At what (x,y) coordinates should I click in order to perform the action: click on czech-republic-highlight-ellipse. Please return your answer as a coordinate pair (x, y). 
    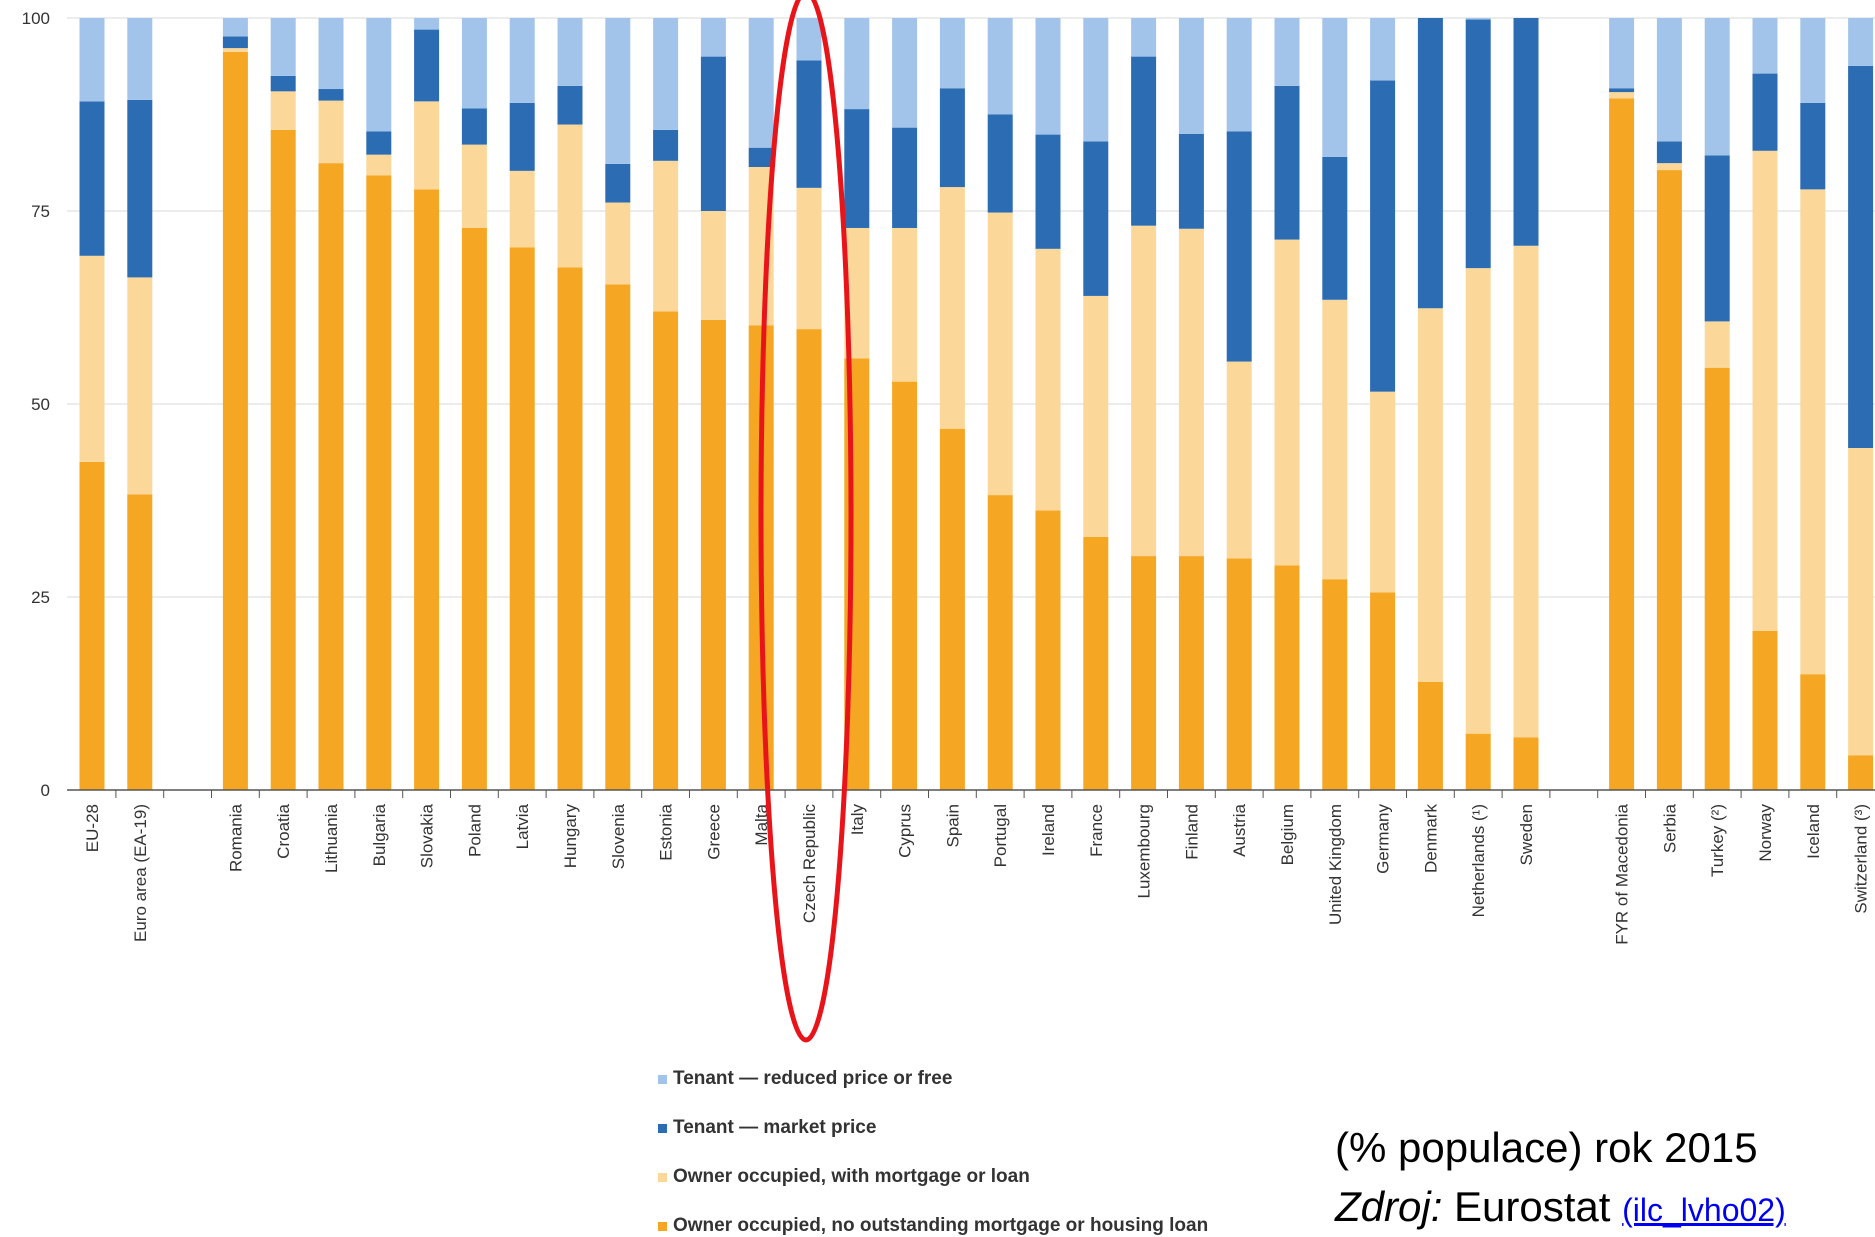
    Looking at the image, I should click on (806, 521).